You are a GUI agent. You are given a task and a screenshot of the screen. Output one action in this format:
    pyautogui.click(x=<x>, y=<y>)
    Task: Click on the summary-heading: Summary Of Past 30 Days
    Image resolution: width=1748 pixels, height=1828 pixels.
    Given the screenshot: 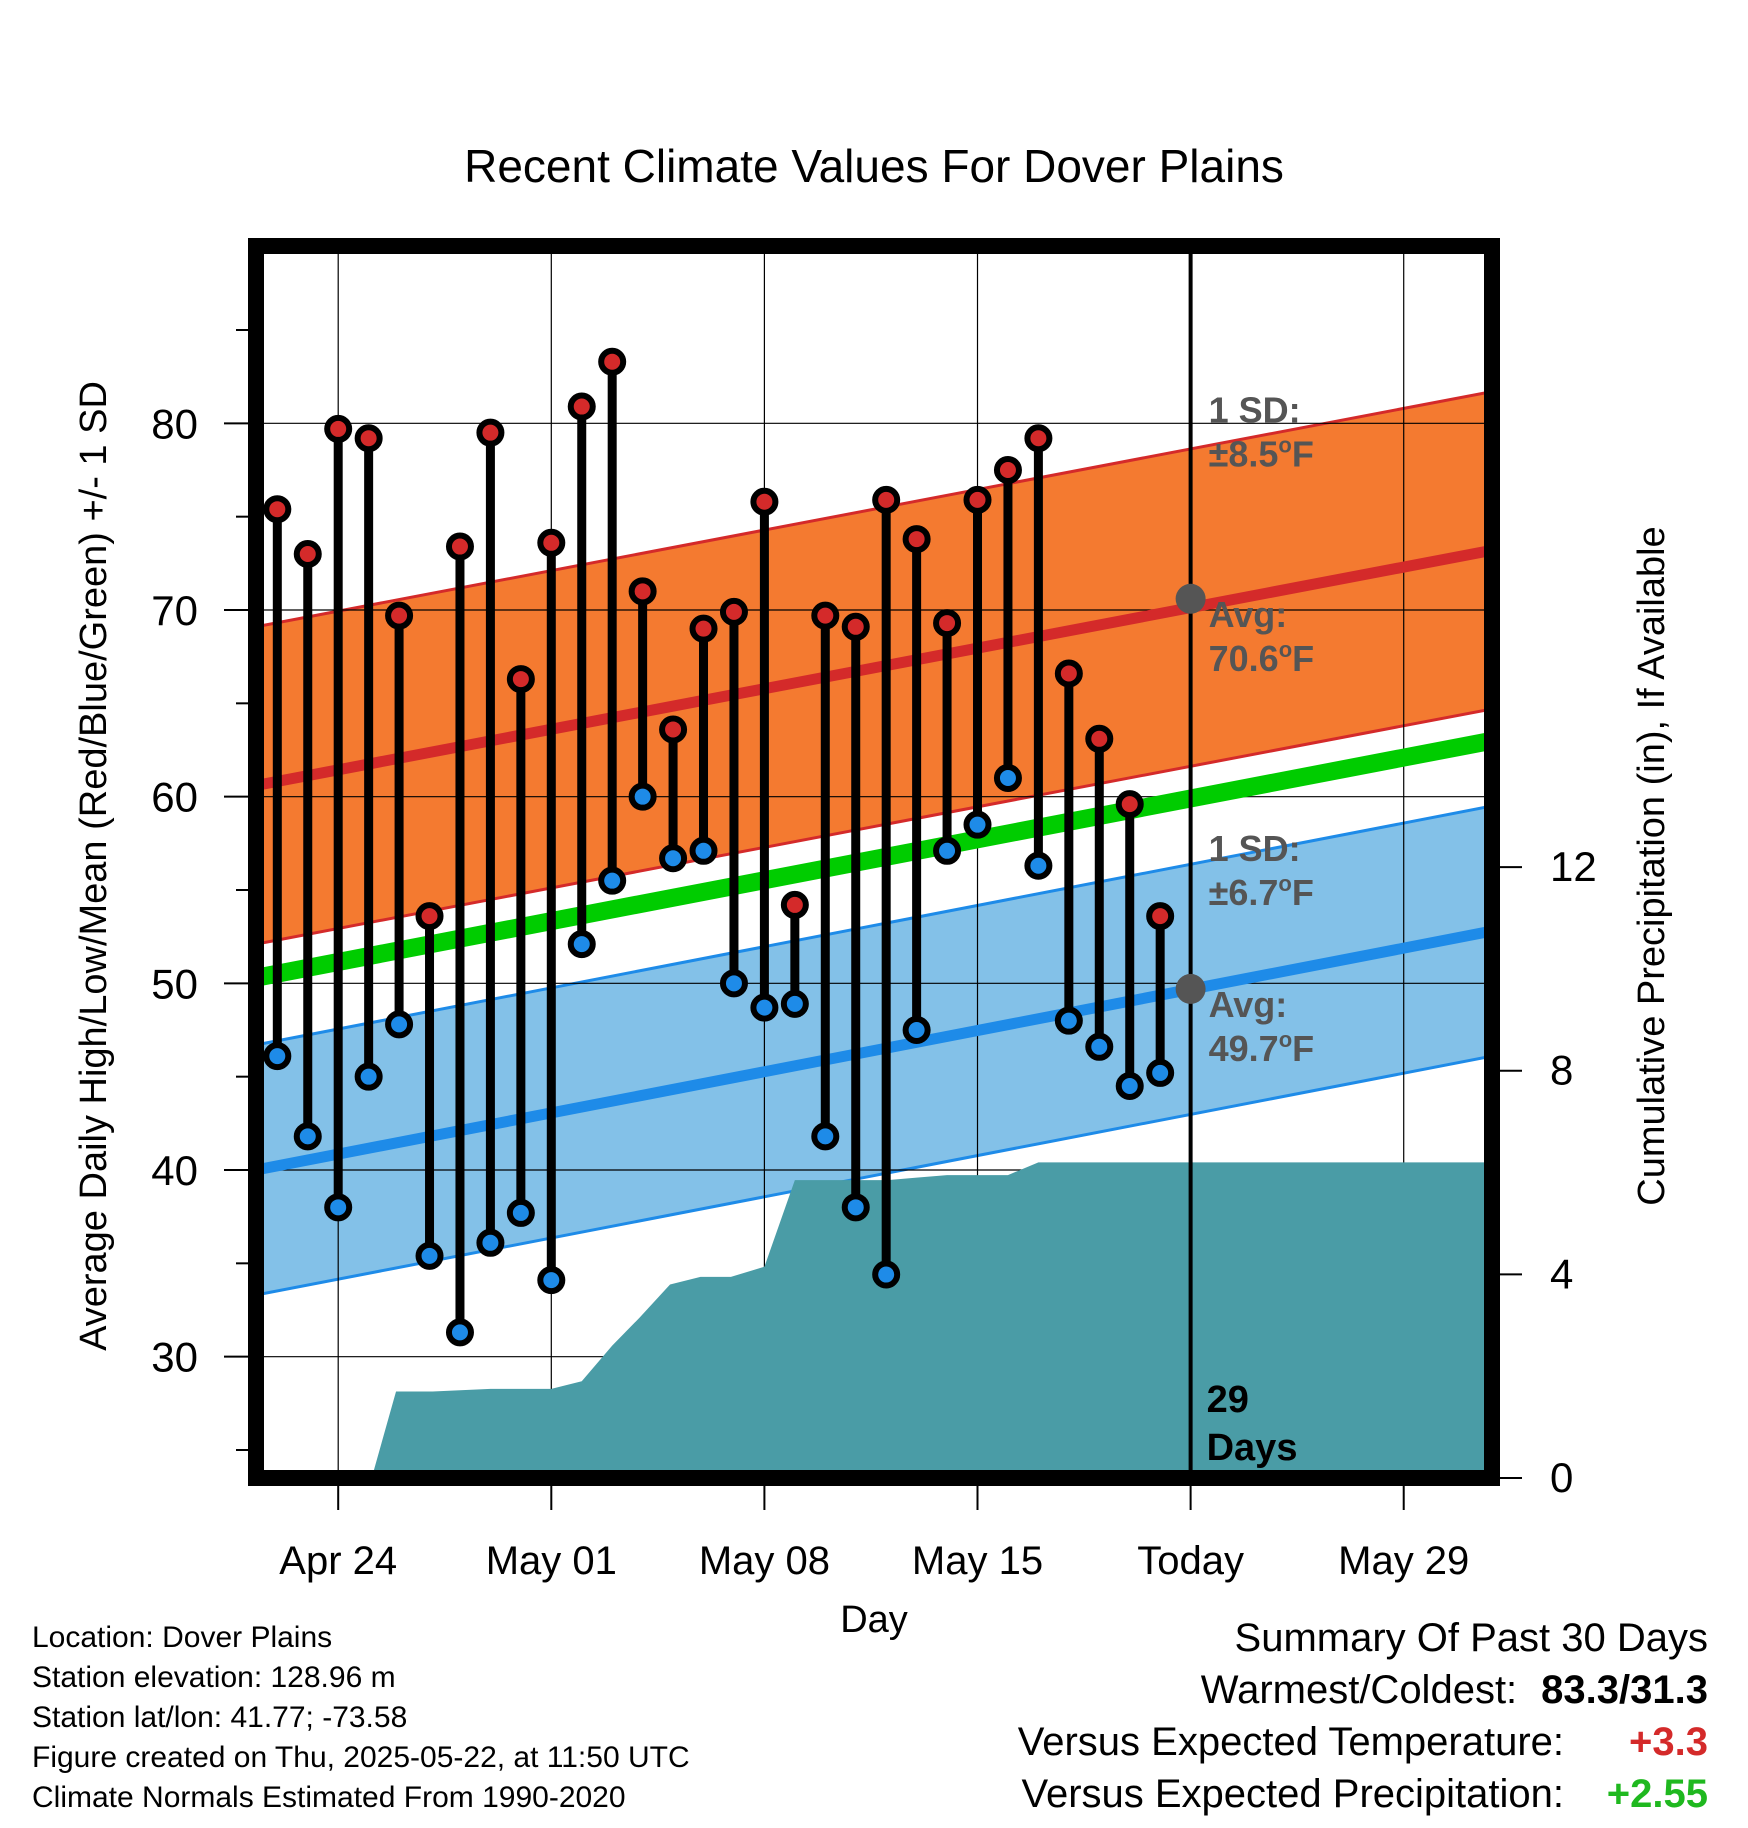 What is the action you would take?
    pyautogui.click(x=1471, y=1638)
    